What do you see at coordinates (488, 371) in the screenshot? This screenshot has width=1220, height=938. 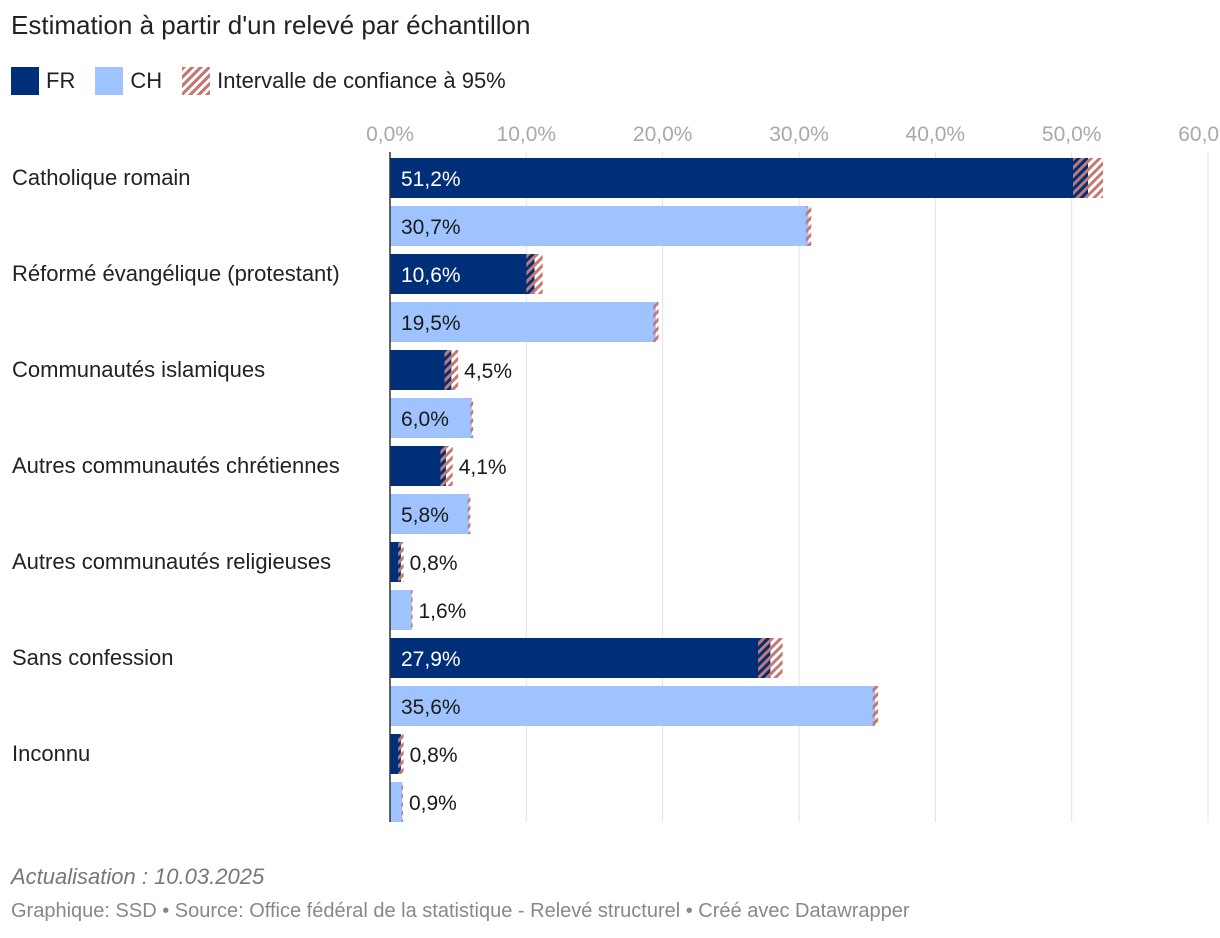 I see `data-label-fr: 4,5%` at bounding box center [488, 371].